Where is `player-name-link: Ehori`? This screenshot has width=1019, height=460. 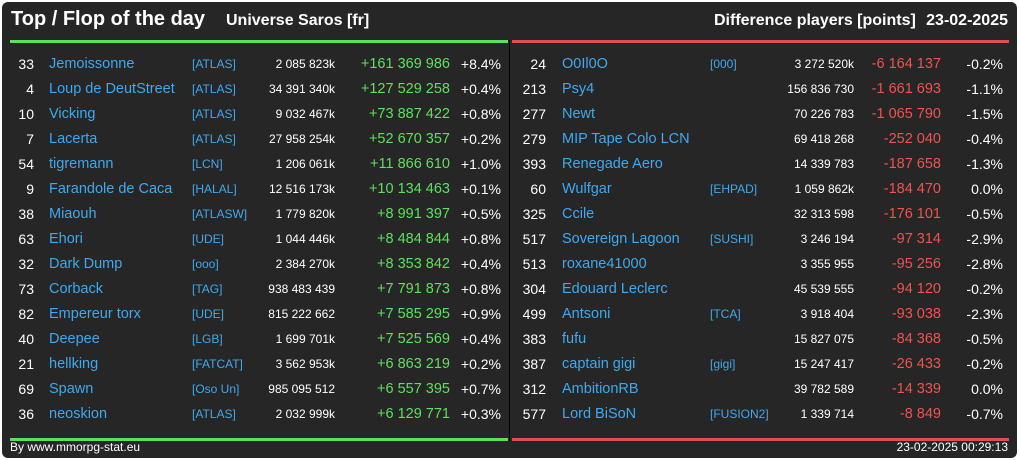
player-name-link: Ehori is located at coordinates (66, 239).